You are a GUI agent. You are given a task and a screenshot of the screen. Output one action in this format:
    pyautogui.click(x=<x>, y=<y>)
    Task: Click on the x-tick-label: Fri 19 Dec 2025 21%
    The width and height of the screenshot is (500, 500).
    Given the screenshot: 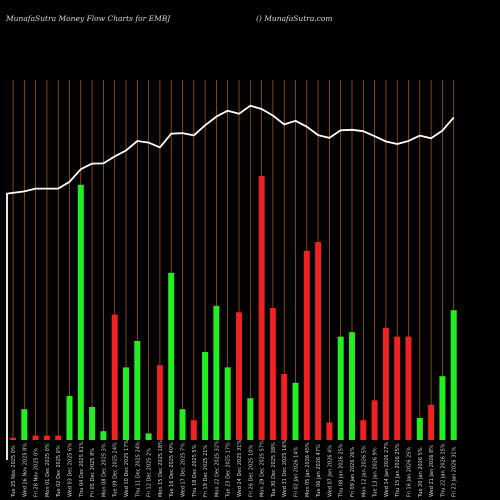 What is the action you would take?
    pyautogui.click(x=206, y=471)
    